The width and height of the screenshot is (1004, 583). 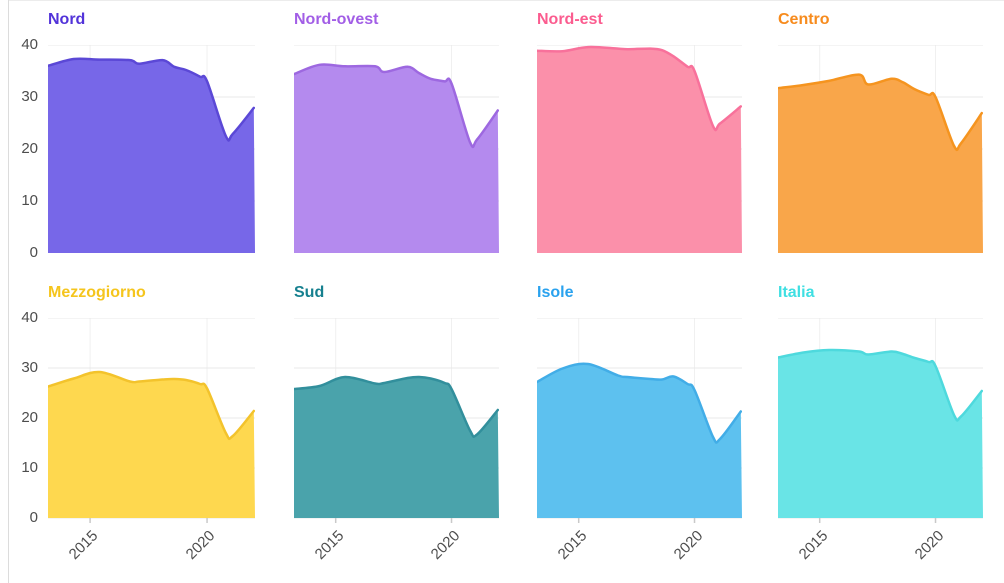 I want to click on panel-title-nord: Nord, so click(x=67, y=19).